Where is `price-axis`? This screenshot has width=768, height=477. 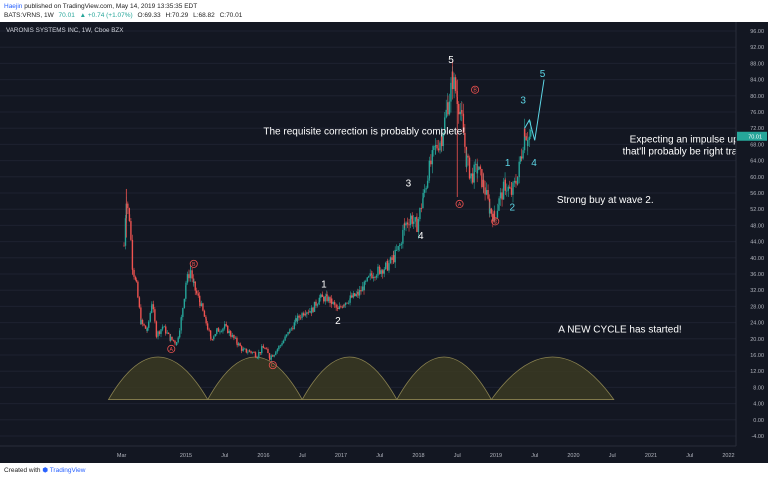 price-axis is located at coordinates (752, 242).